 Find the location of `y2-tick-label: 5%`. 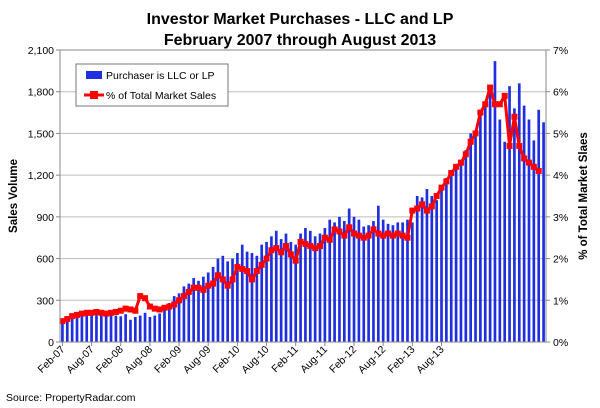

y2-tick-label: 5% is located at coordinates (560, 134).